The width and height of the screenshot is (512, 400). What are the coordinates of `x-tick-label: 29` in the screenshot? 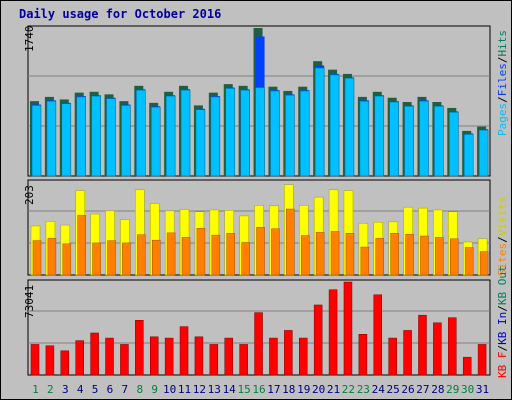 It's located at (452, 389).